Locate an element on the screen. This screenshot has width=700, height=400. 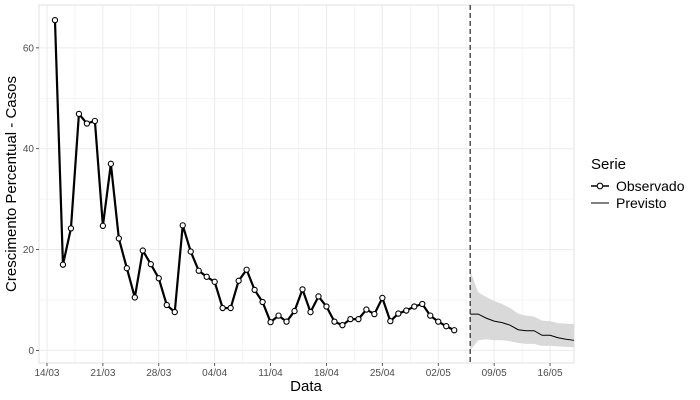
y-tick-label: 60 is located at coordinates (29, 48).